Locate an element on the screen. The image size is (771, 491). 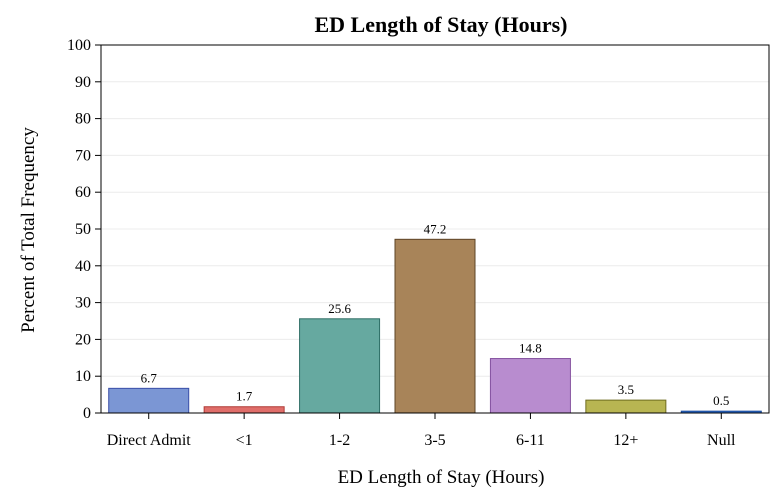
bar-value-label: 1.7 is located at coordinates (244, 396).